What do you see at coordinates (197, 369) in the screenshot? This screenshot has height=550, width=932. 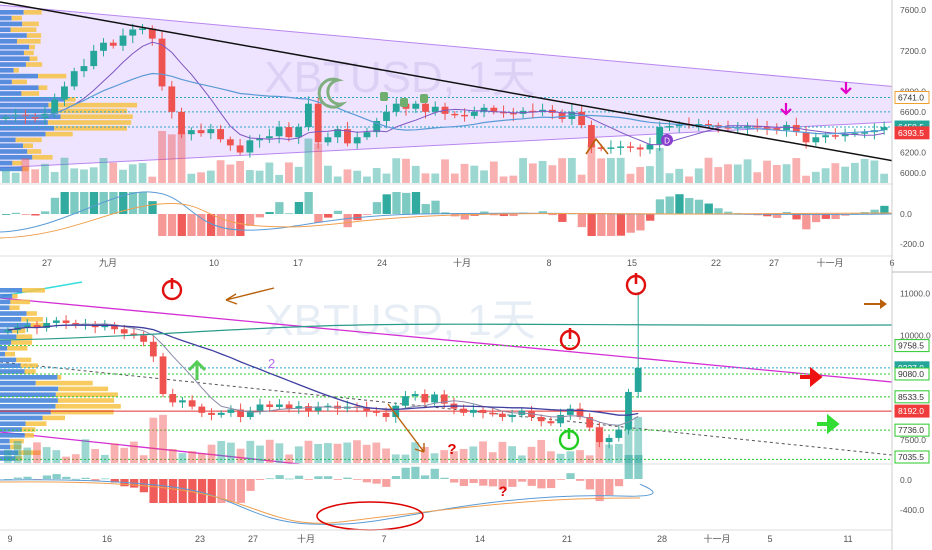 I see `green-up-arrow-icon` at bounding box center [197, 369].